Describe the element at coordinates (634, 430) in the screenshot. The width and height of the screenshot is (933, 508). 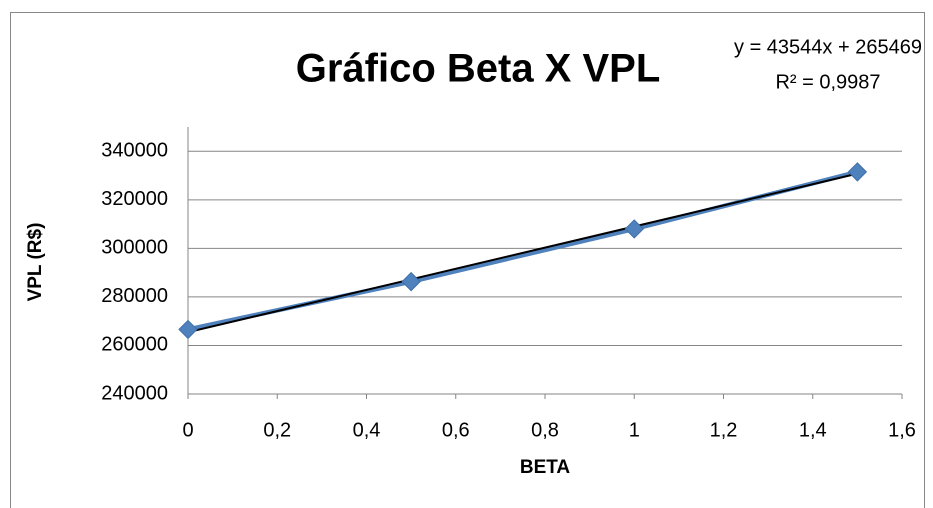
I see `x-tick-label: 1` at that location.